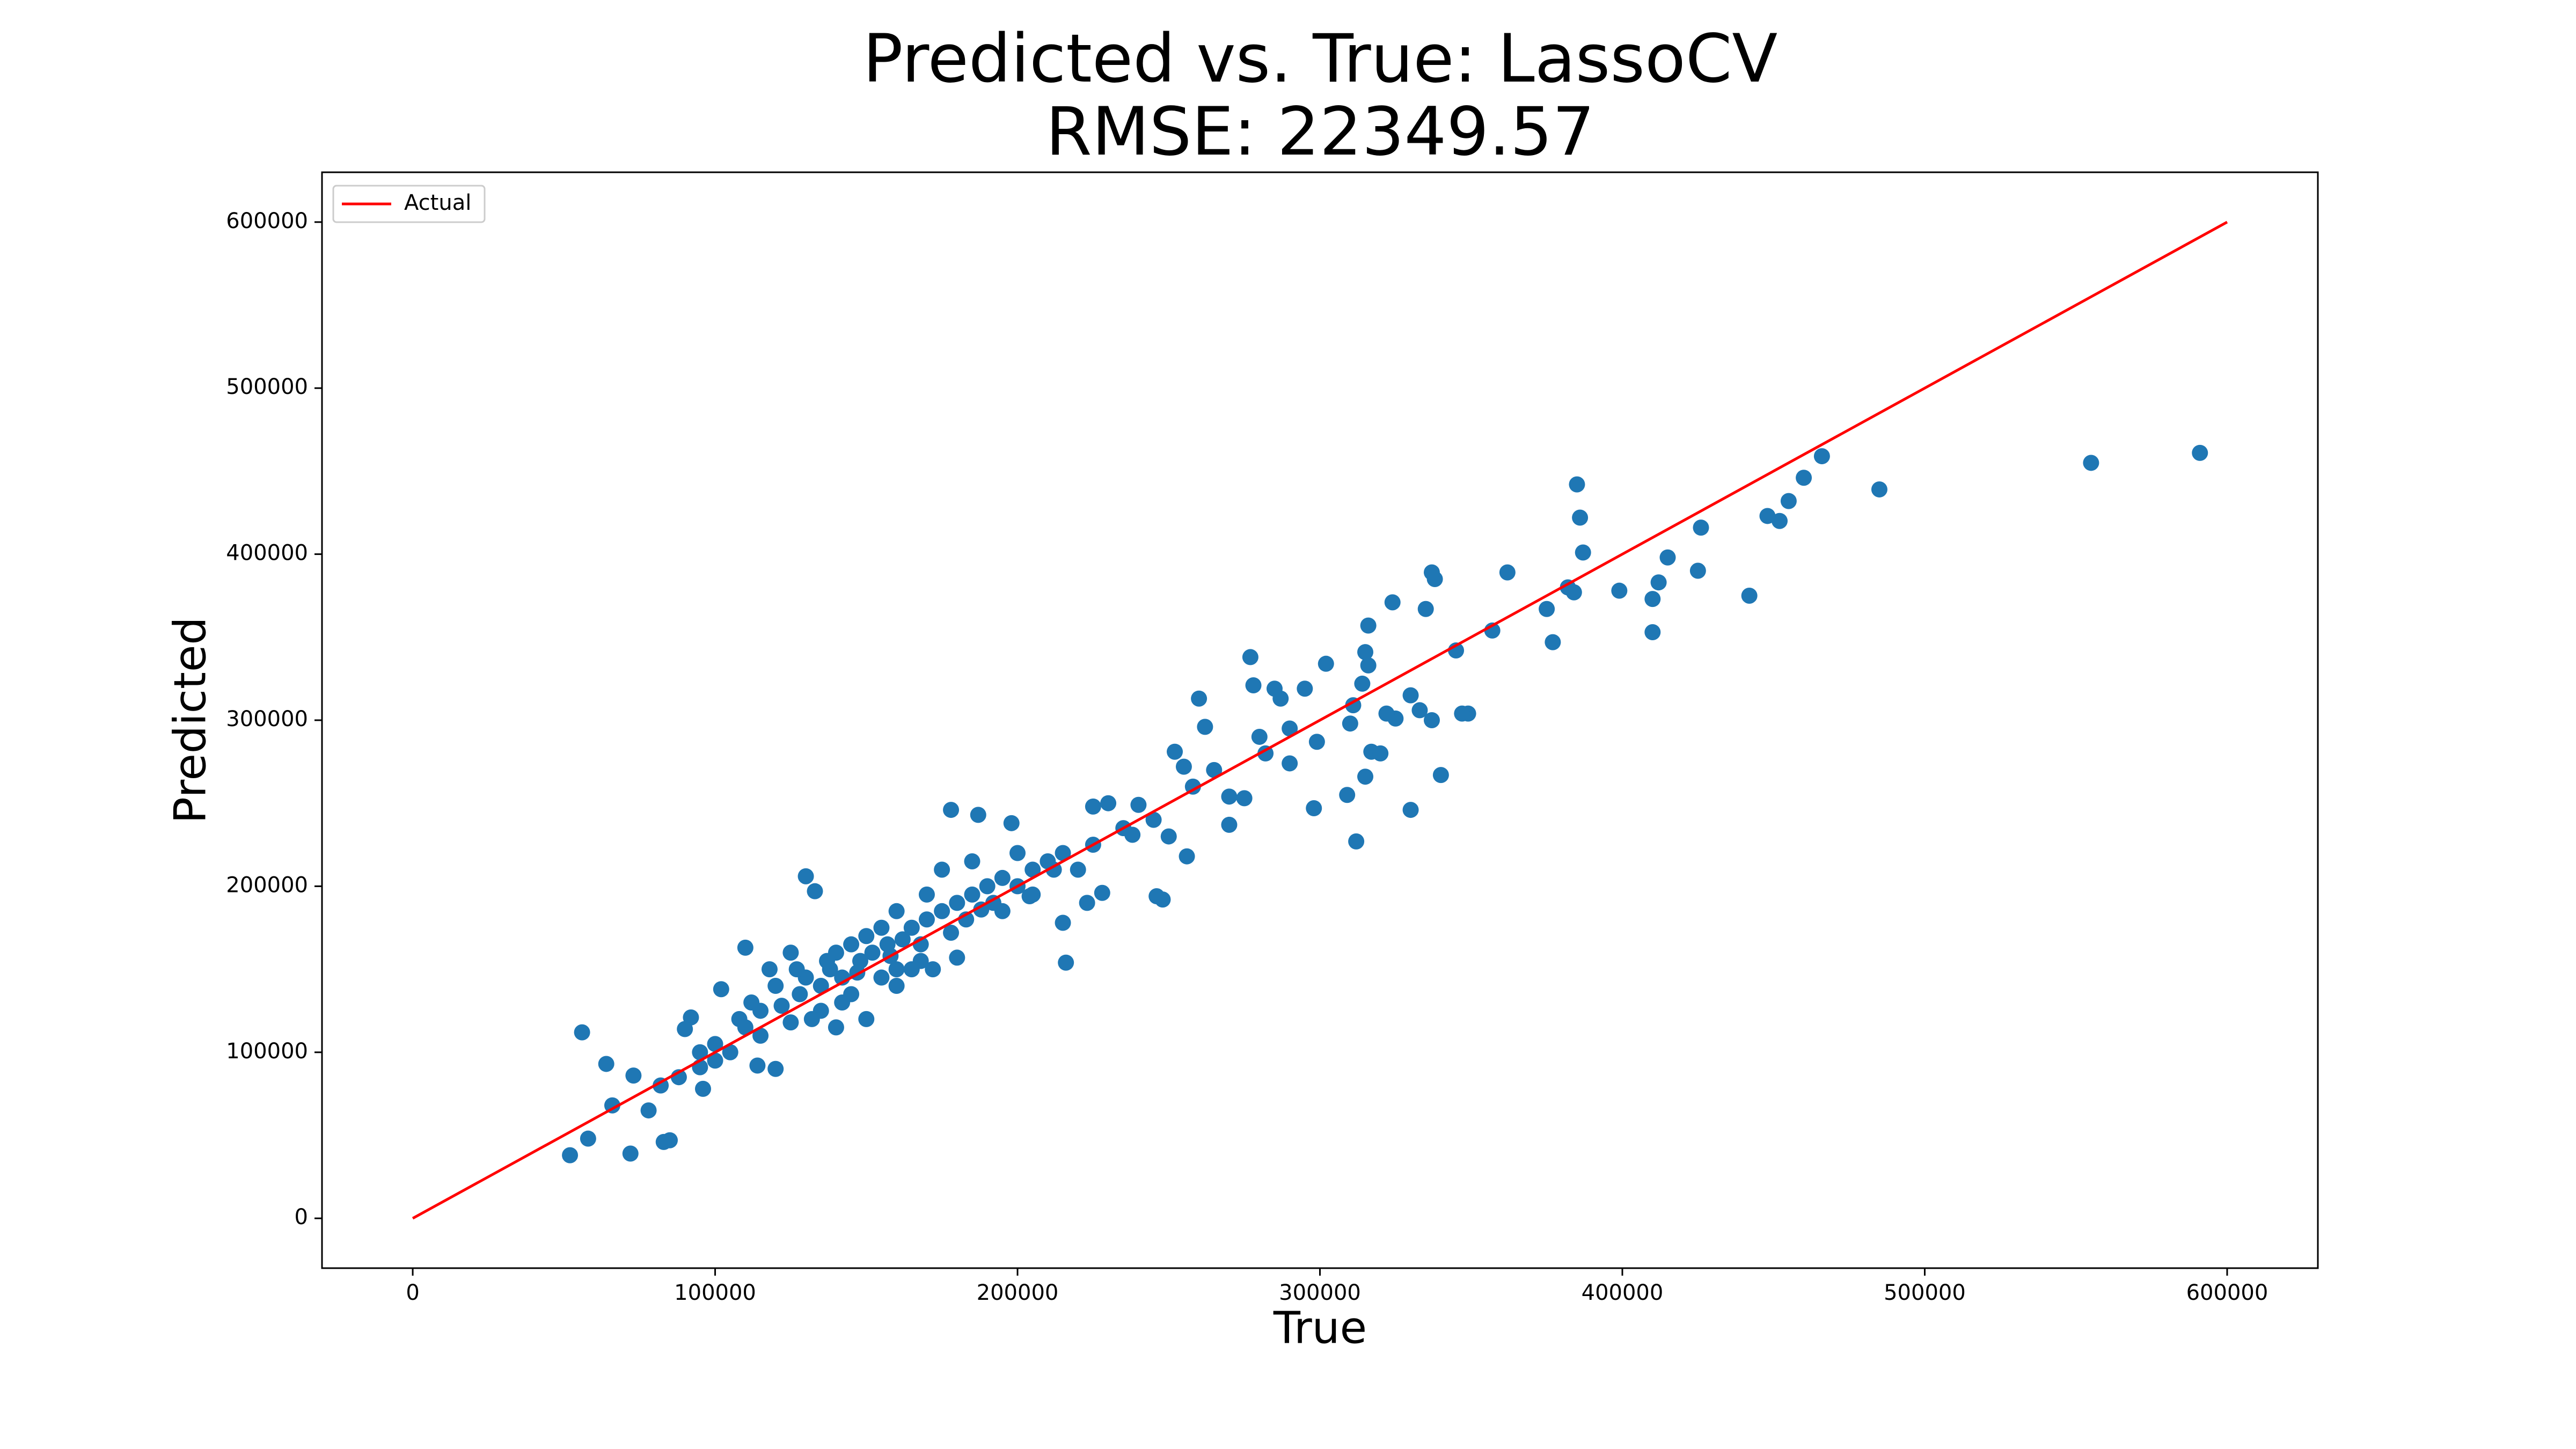 Image resolution: width=2576 pixels, height=1449 pixels. I want to click on y-tick-label: 500000, so click(267, 387).